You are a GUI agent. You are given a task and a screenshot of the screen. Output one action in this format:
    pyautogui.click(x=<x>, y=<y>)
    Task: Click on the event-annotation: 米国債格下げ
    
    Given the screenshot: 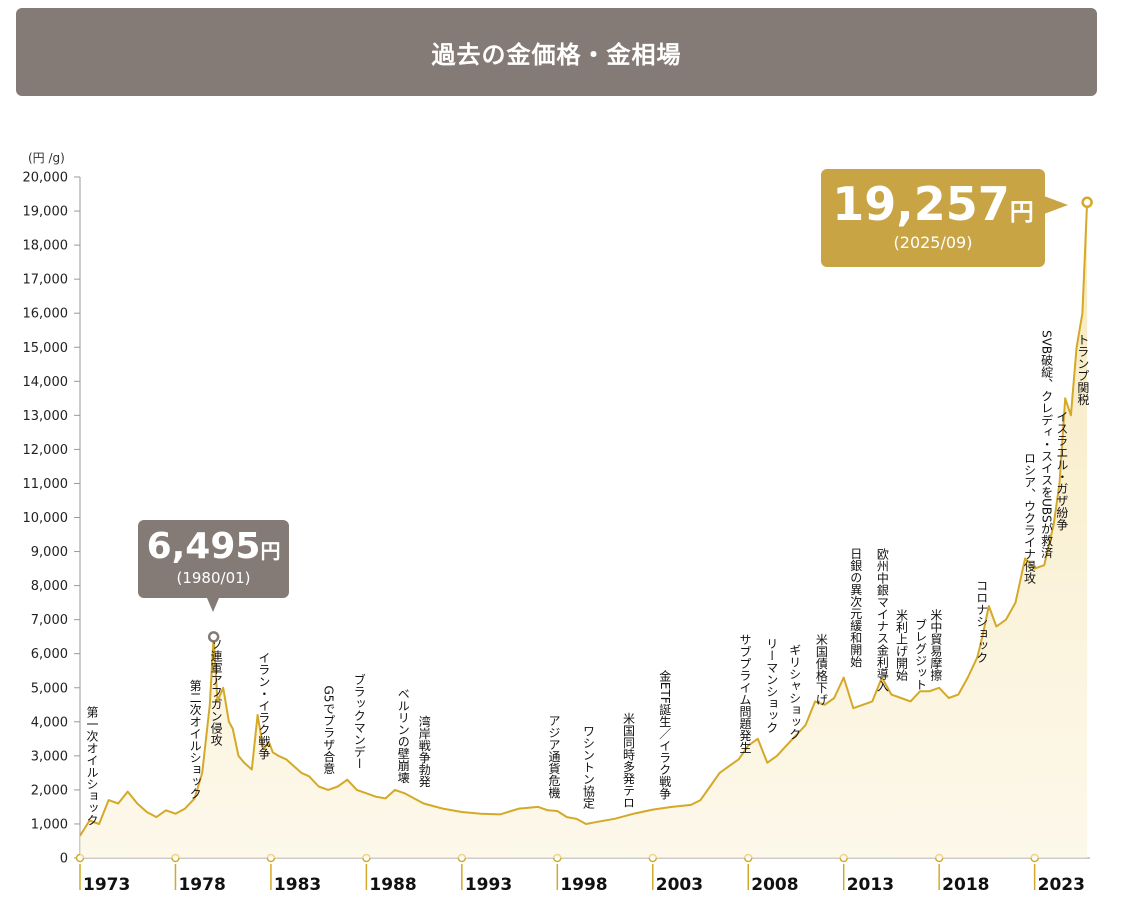 What is the action you would take?
    pyautogui.click(x=821, y=669)
    